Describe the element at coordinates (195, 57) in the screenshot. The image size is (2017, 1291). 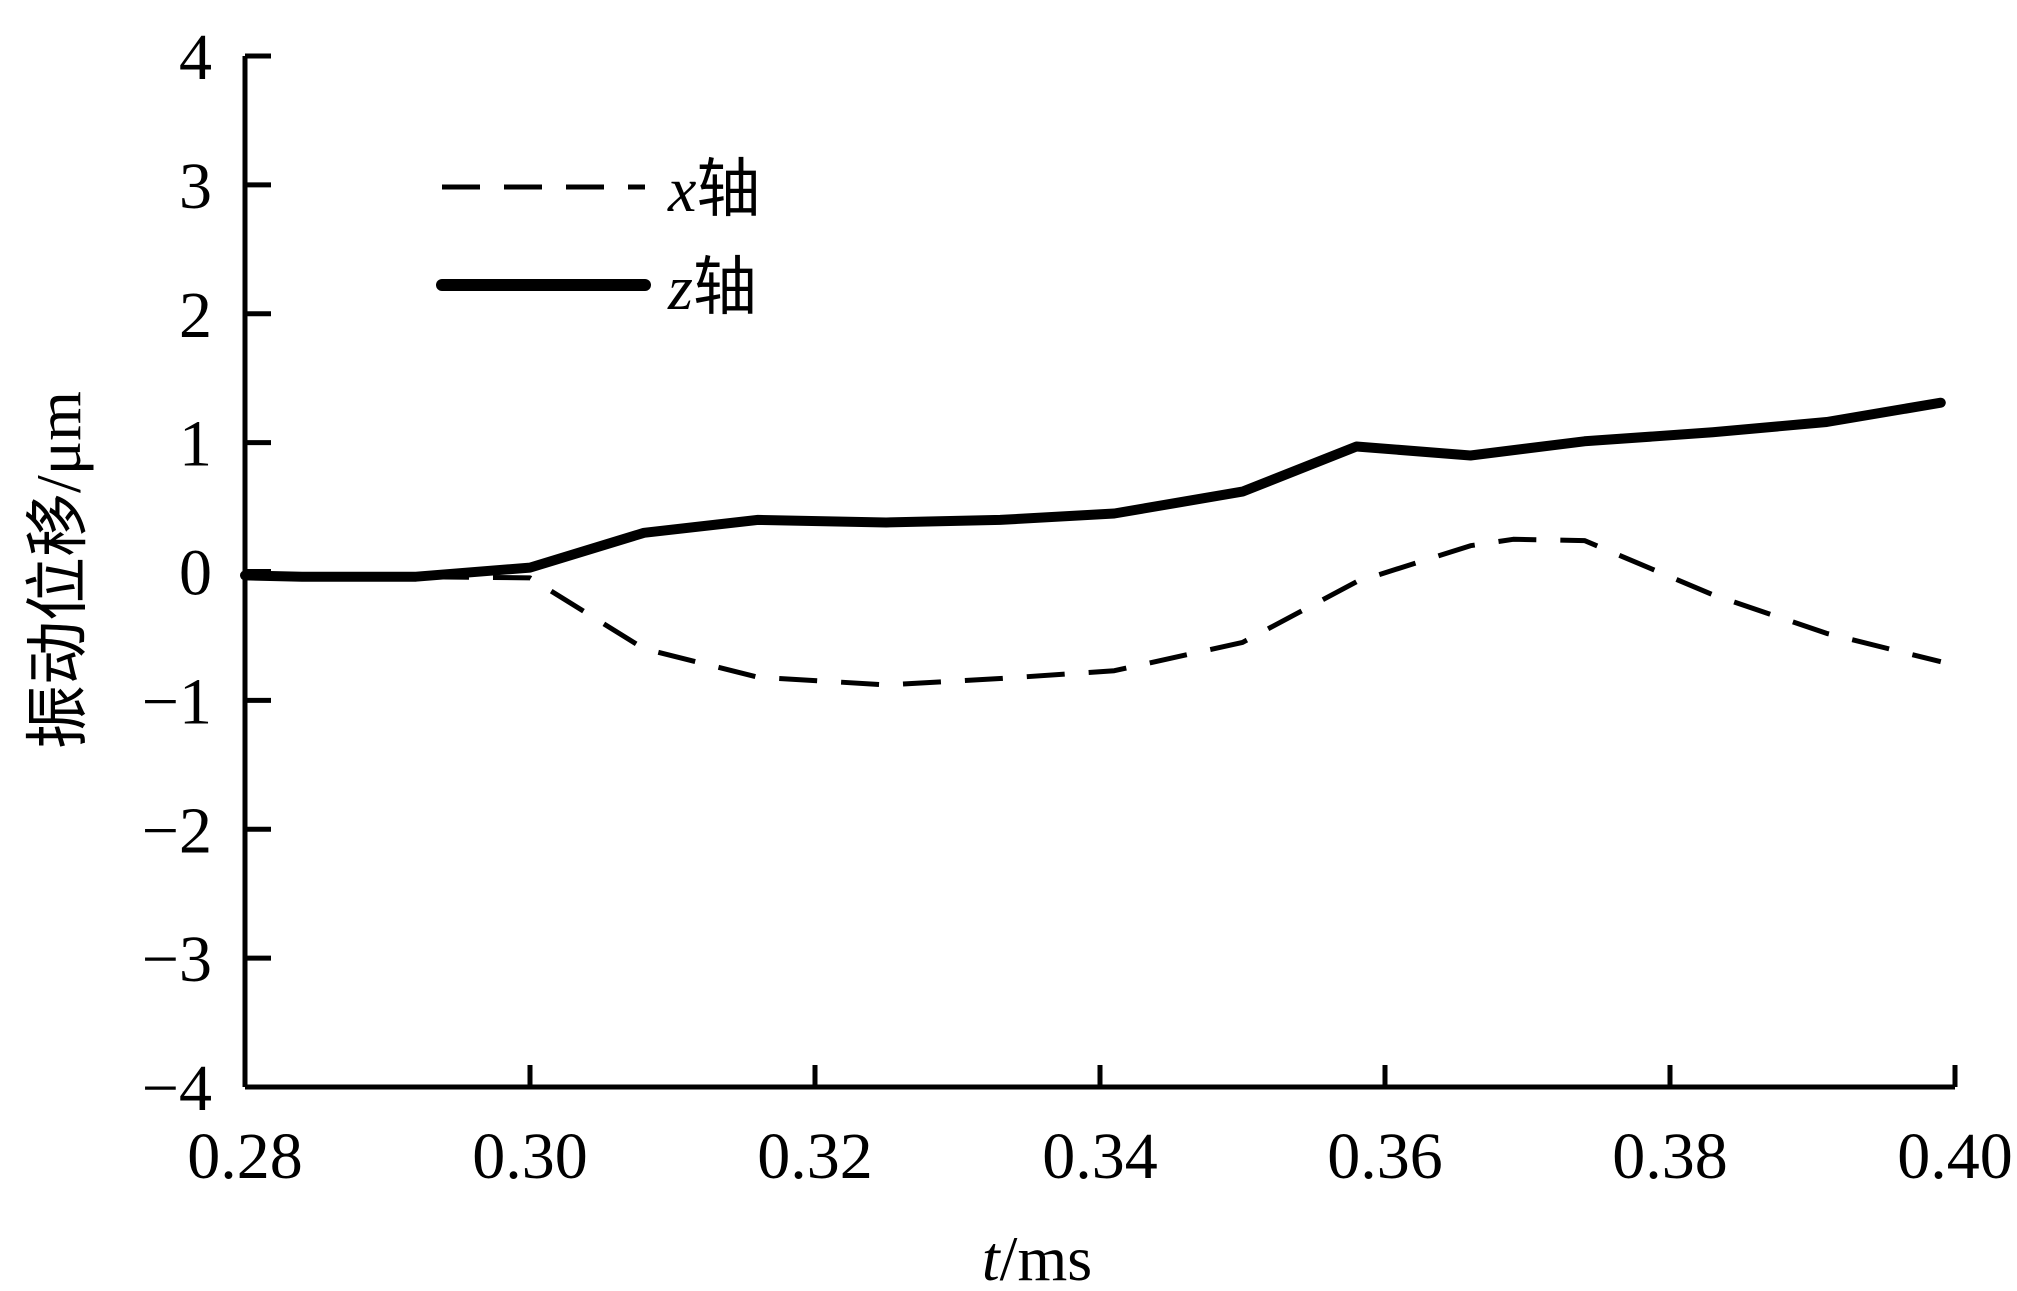
I see `y-tick-label: 4` at that location.